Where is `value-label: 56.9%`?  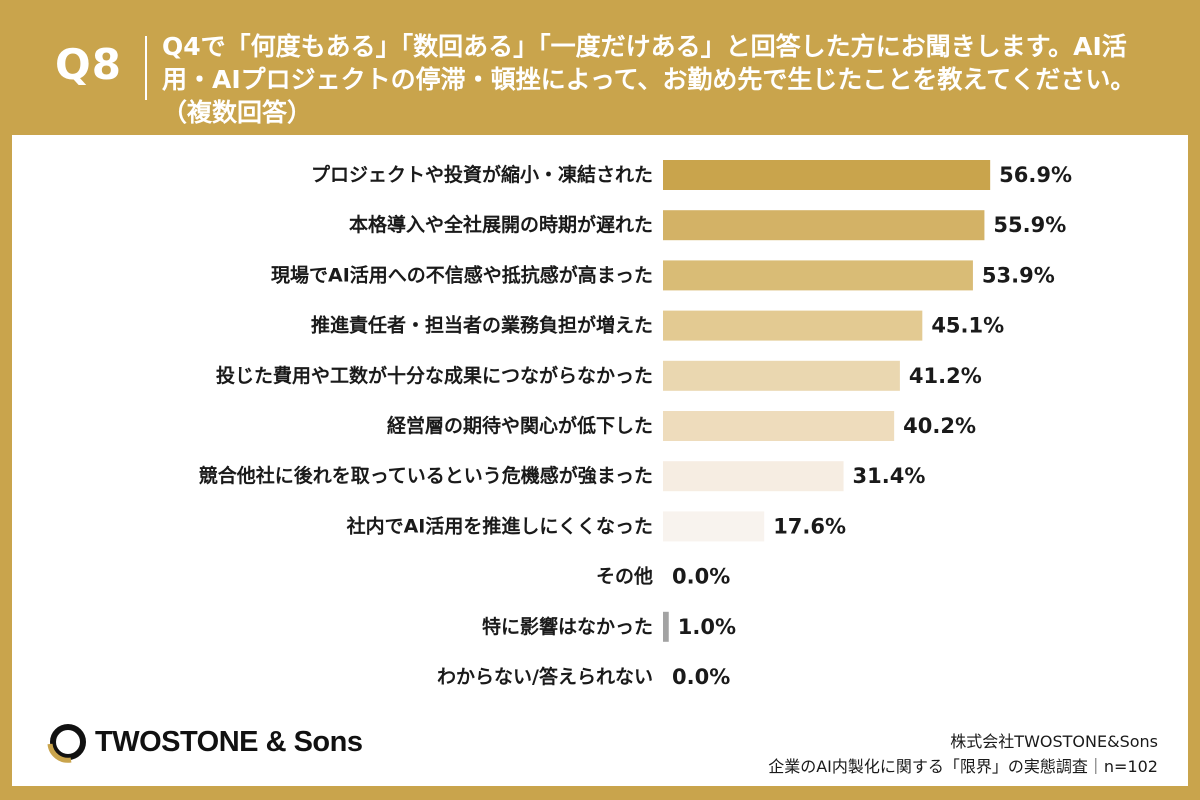 value-label: 56.9% is located at coordinates (1035, 175).